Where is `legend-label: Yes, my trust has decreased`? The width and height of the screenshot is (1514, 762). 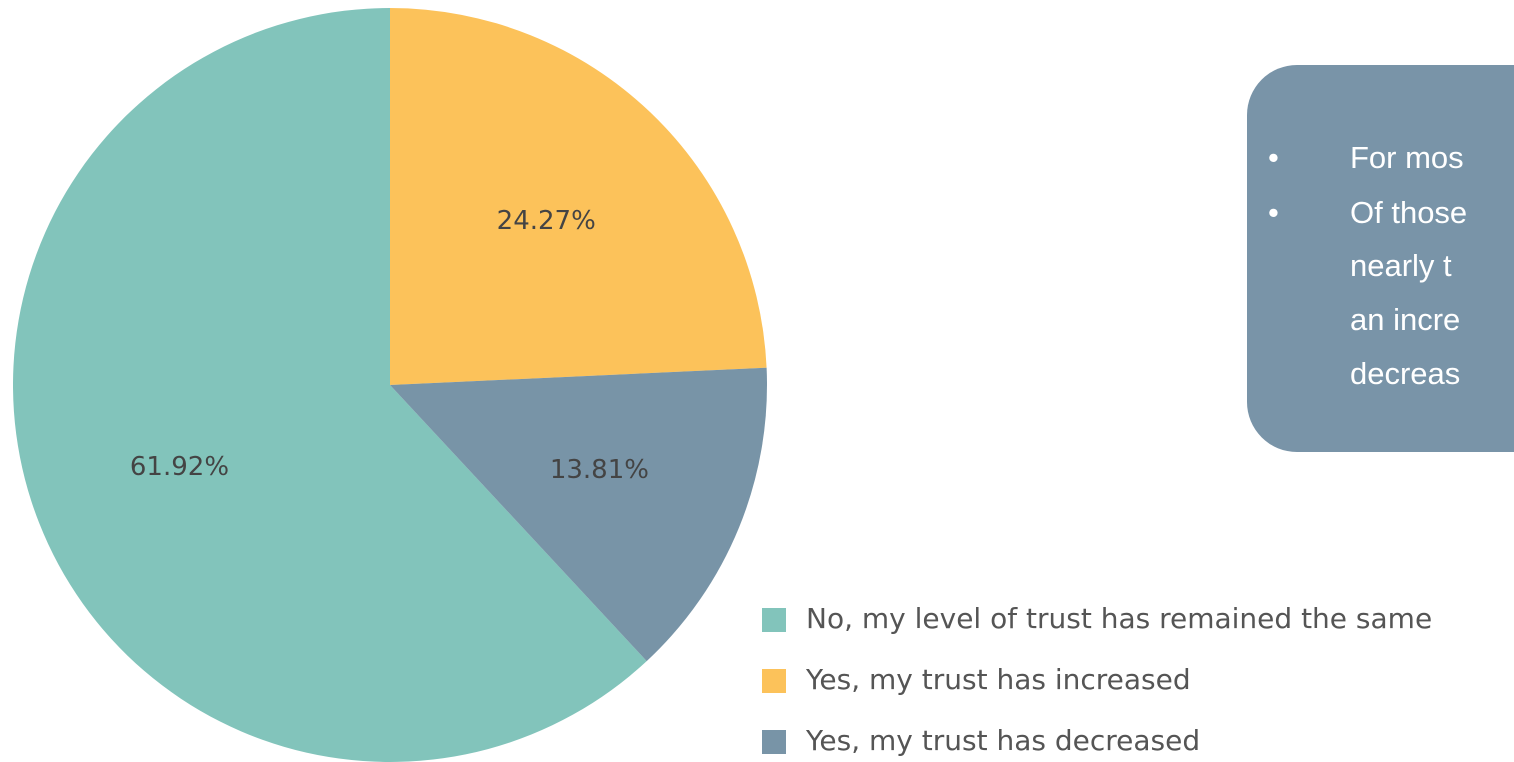
legend-label: Yes, my trust has decreased is located at coordinates (1002, 740).